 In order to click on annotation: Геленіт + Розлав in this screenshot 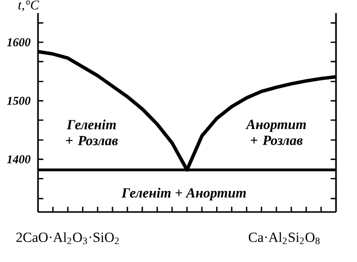, I will do `click(92, 133)`.